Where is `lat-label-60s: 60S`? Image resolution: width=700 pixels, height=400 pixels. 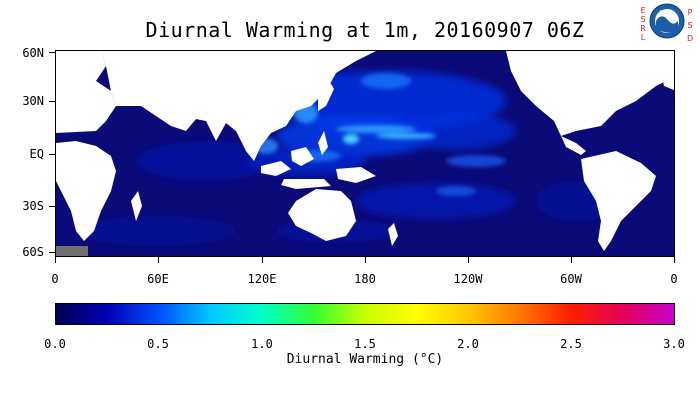 lat-label-60s: 60S is located at coordinates (33, 252).